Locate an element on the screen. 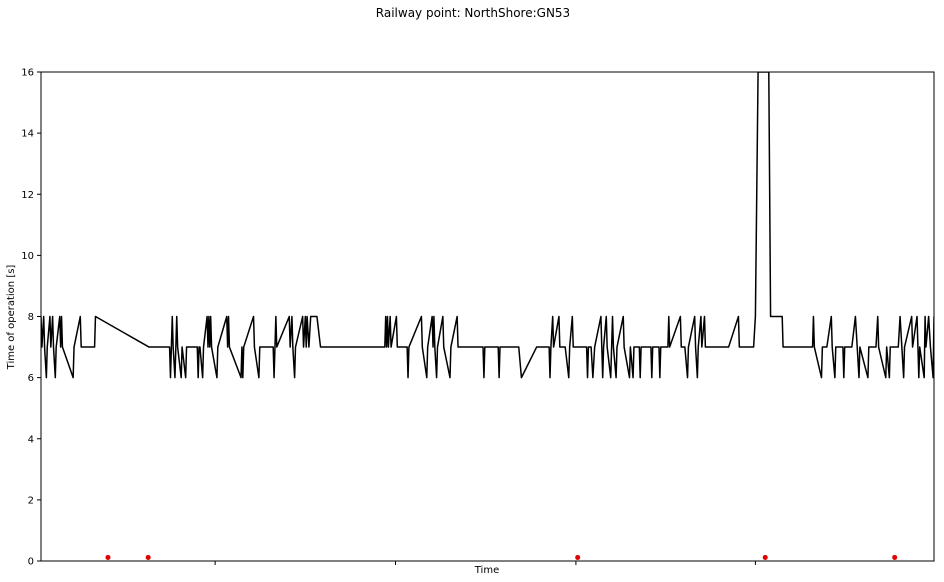  chart-title: Railway point: NorthShore:GN53 is located at coordinates (473, 13).